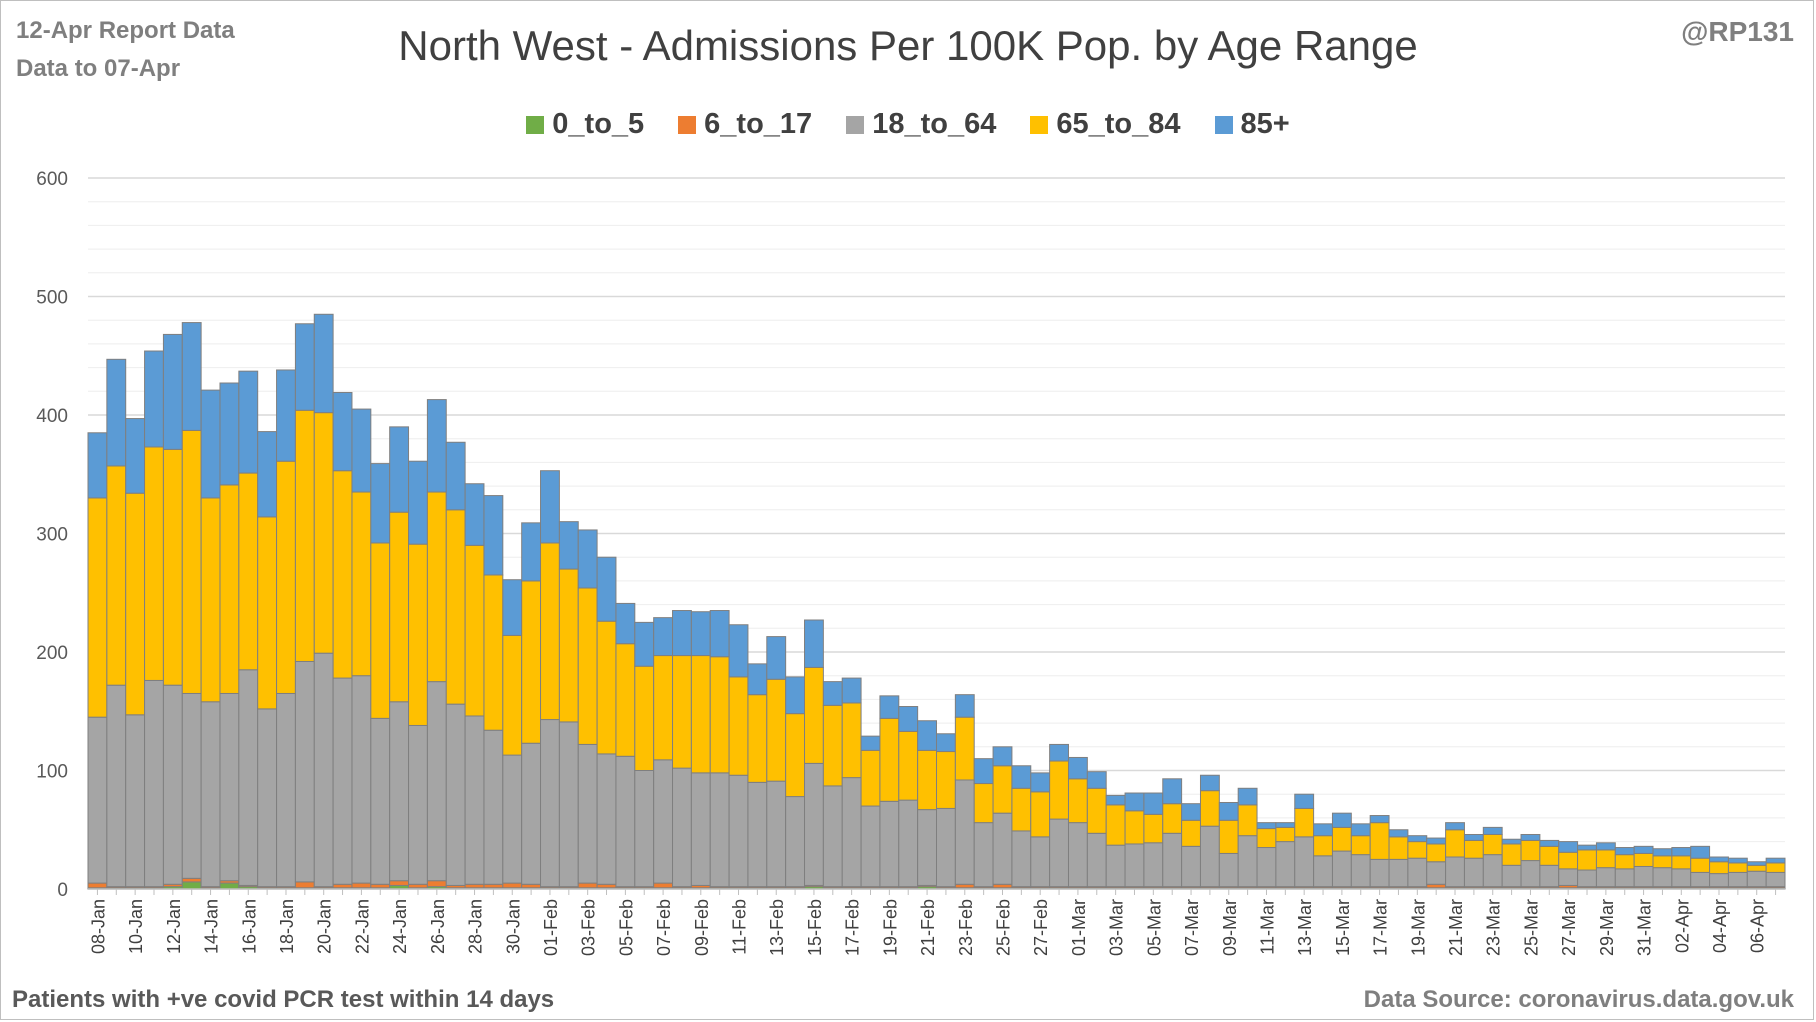 Image resolution: width=1816 pixels, height=1022 pixels. What do you see at coordinates (325, 926) in the screenshot?
I see `x-tick-label: 20-Jan` at bounding box center [325, 926].